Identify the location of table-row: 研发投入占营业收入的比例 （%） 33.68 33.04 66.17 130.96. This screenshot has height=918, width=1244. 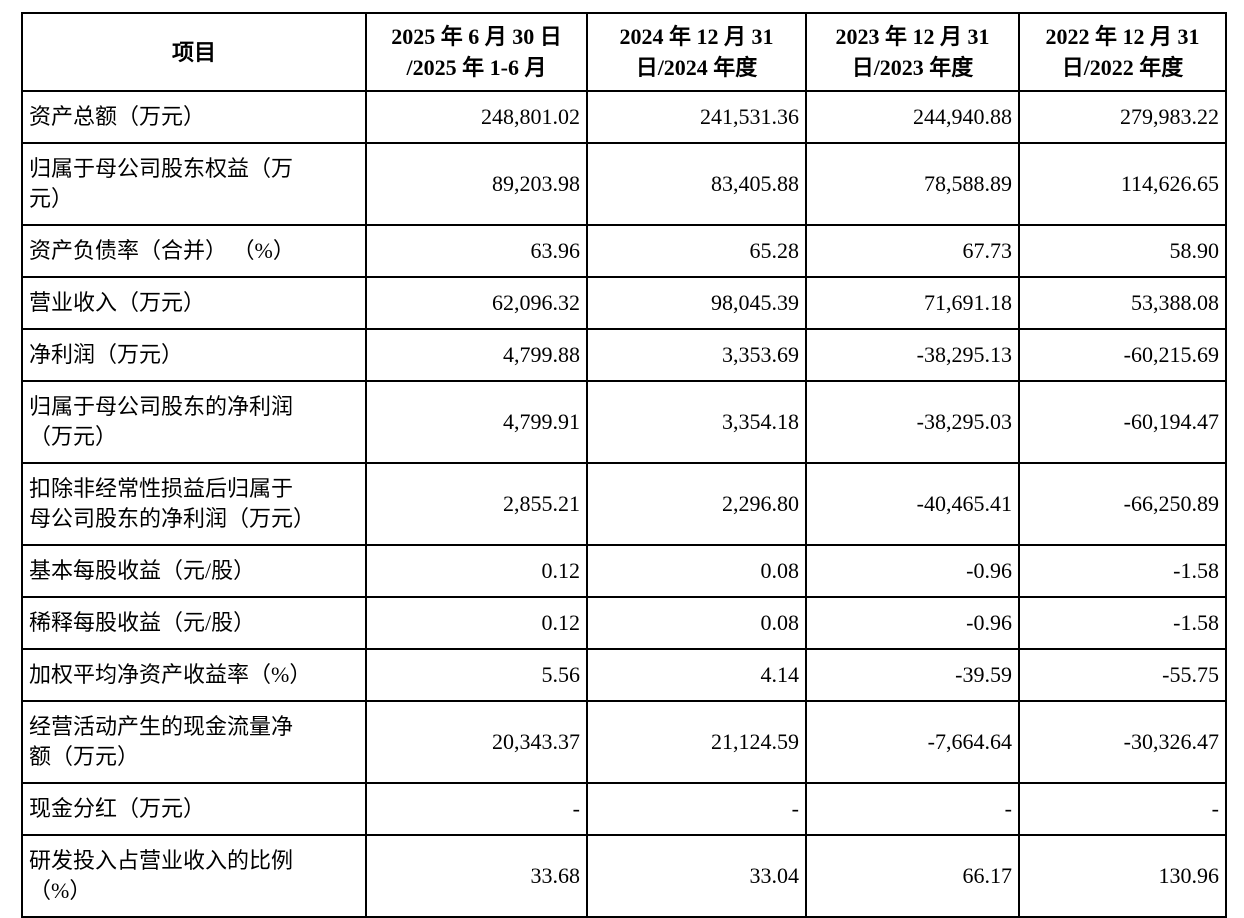
(624, 876).